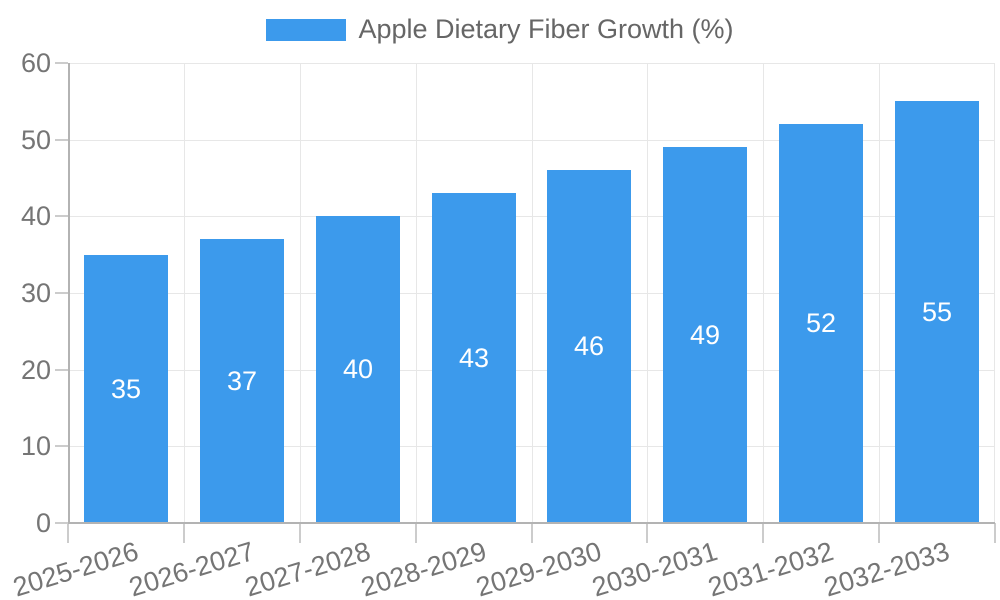  What do you see at coordinates (423, 568) in the screenshot?
I see `x-axis-tick-label: 2028-2029` at bounding box center [423, 568].